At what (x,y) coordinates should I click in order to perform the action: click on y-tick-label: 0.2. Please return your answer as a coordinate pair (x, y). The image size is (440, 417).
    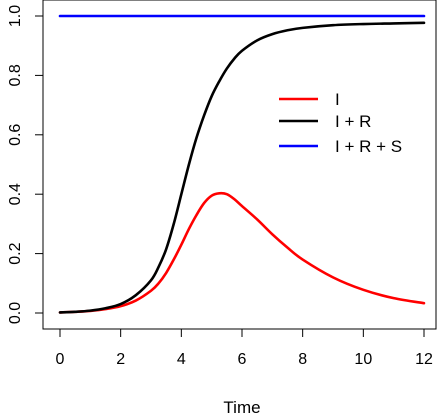
    Looking at the image, I should click on (15, 253).